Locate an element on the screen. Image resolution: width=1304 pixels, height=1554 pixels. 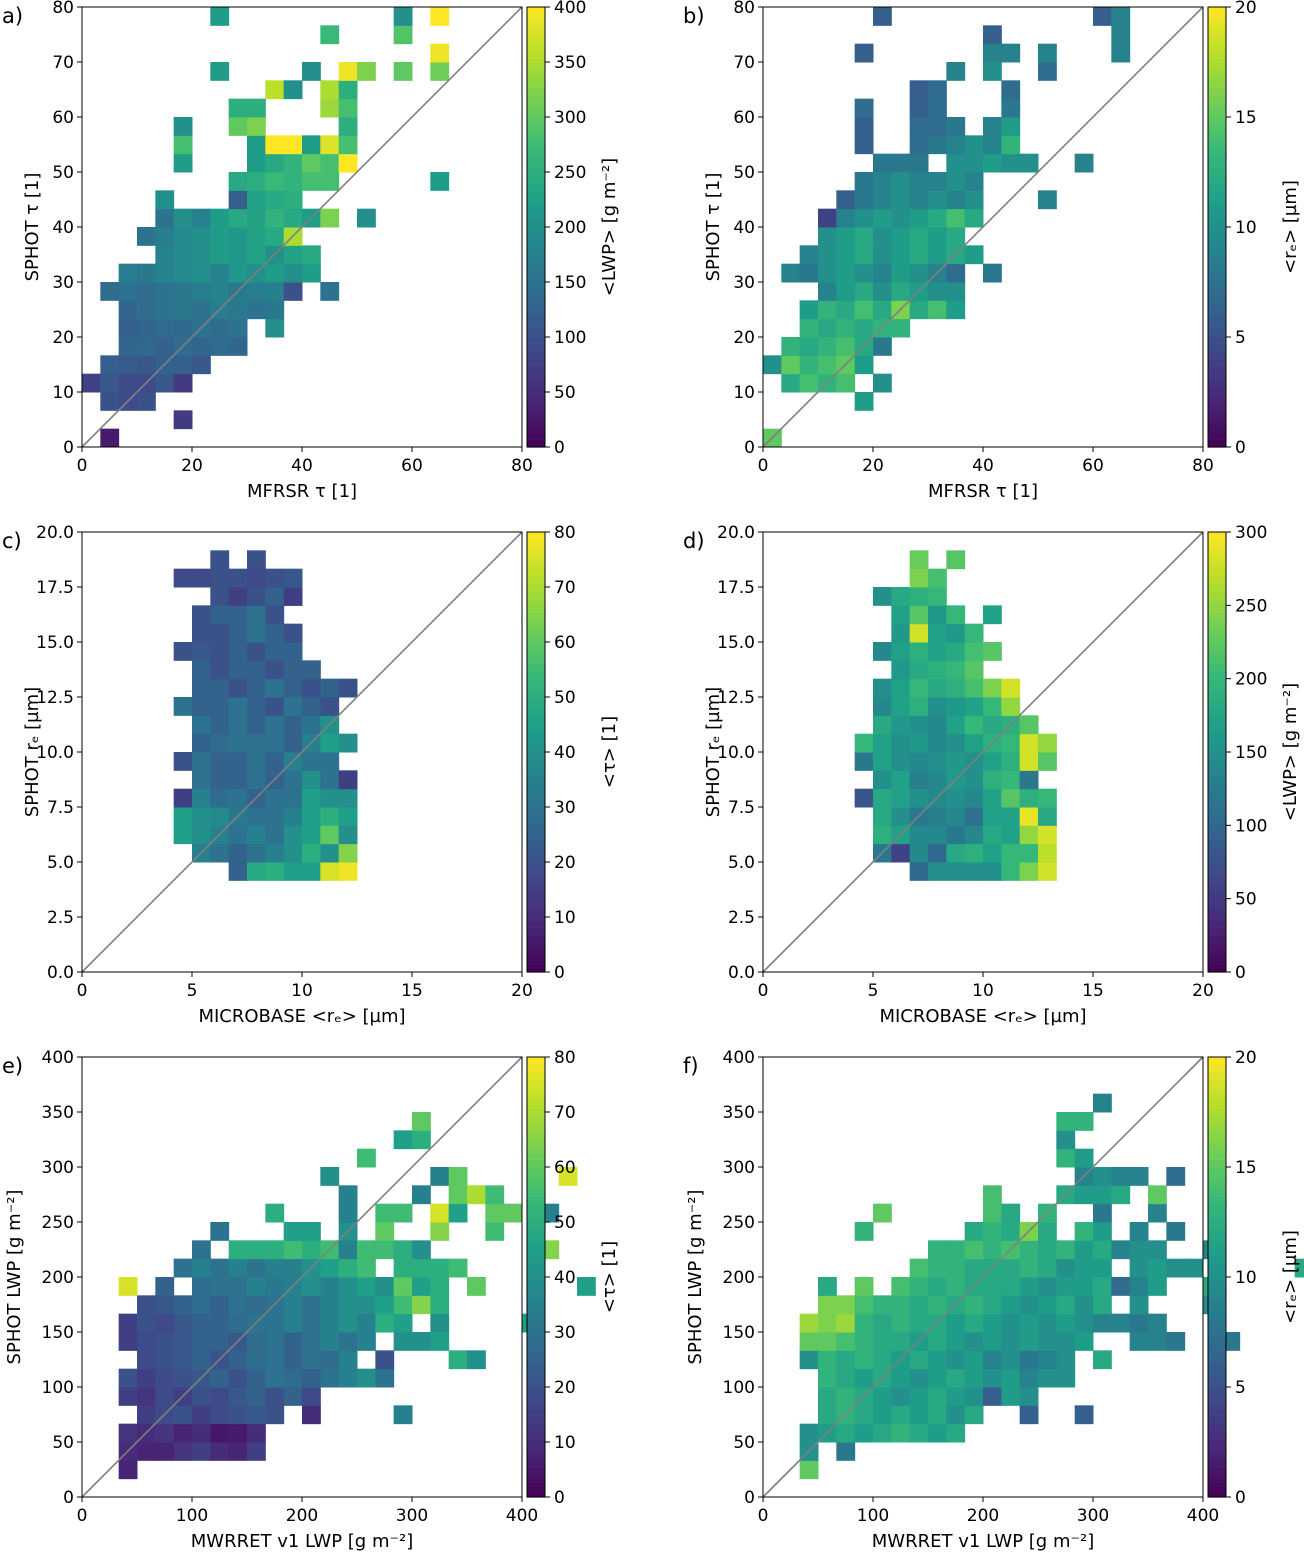
y-tick-label: 17.5 is located at coordinates (736, 588).